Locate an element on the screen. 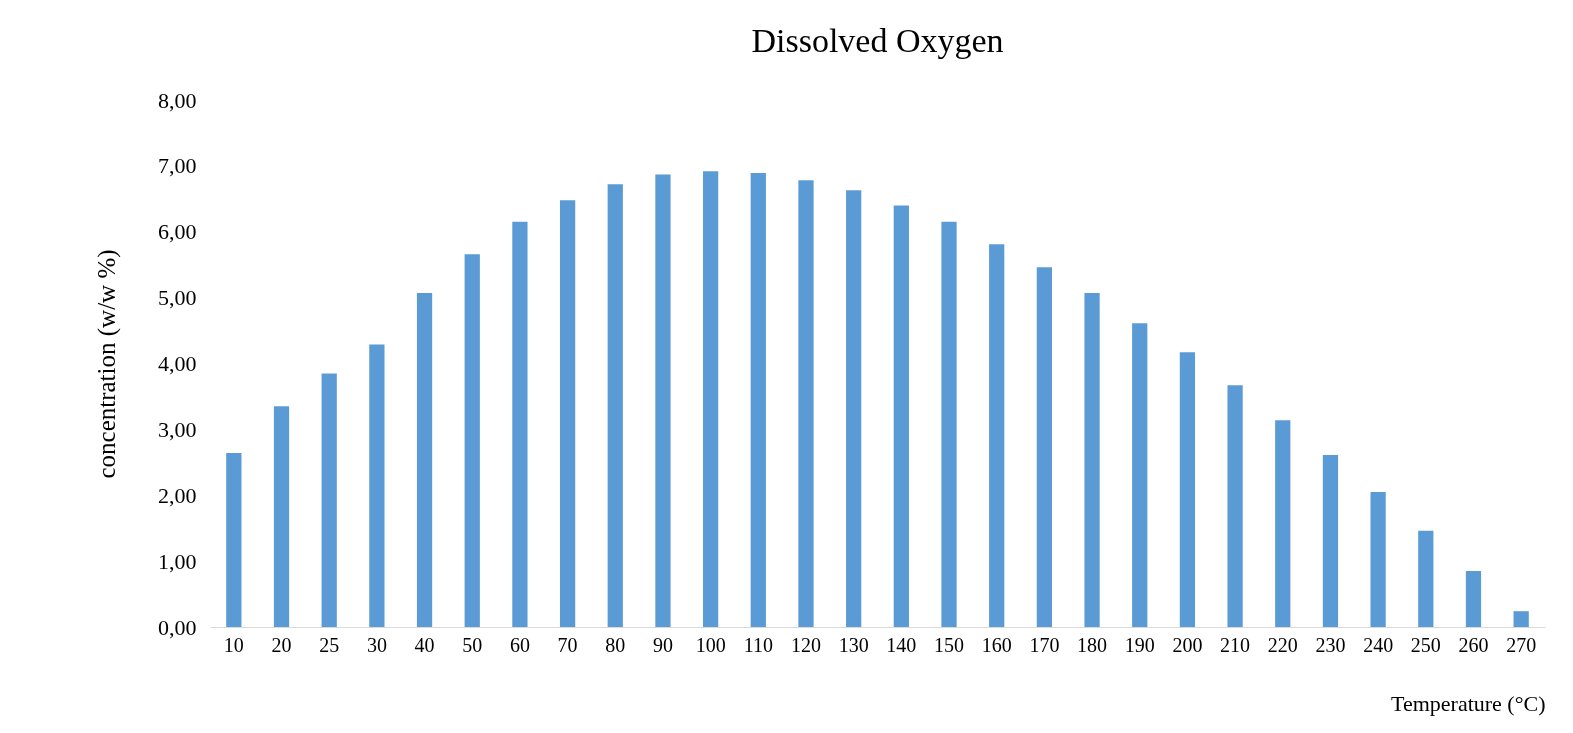 Image resolution: width=1573 pixels, height=733 pixels. y-tick-label: 4,00 is located at coordinates (177, 363).